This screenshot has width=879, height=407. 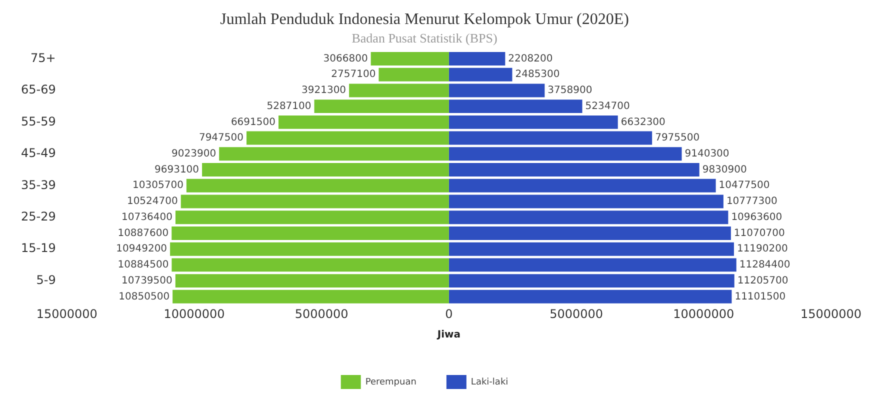 What do you see at coordinates (38, 121) in the screenshot?
I see `y-tick-label: 55-59` at bounding box center [38, 121].